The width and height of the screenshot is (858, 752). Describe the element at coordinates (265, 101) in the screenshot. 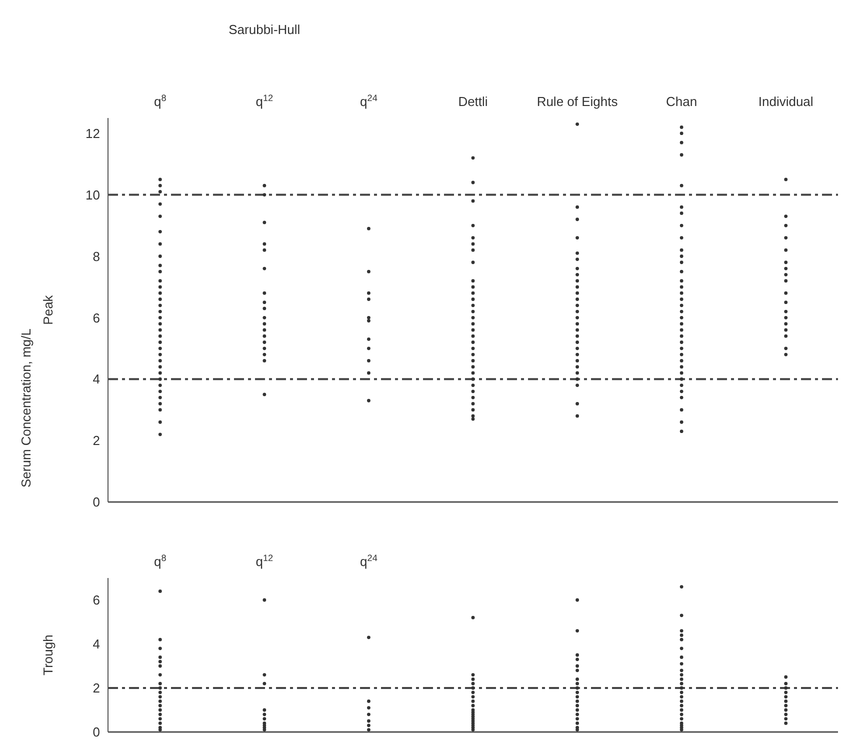

I see `x-tick-label: q$^{12}$` at that location.